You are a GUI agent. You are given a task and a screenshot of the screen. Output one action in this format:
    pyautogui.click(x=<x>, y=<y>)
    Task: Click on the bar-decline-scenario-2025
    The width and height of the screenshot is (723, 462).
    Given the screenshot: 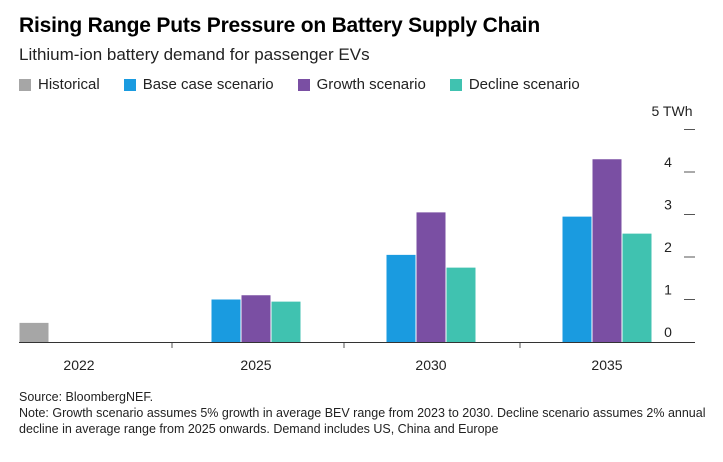 What is the action you would take?
    pyautogui.click(x=286, y=321)
    